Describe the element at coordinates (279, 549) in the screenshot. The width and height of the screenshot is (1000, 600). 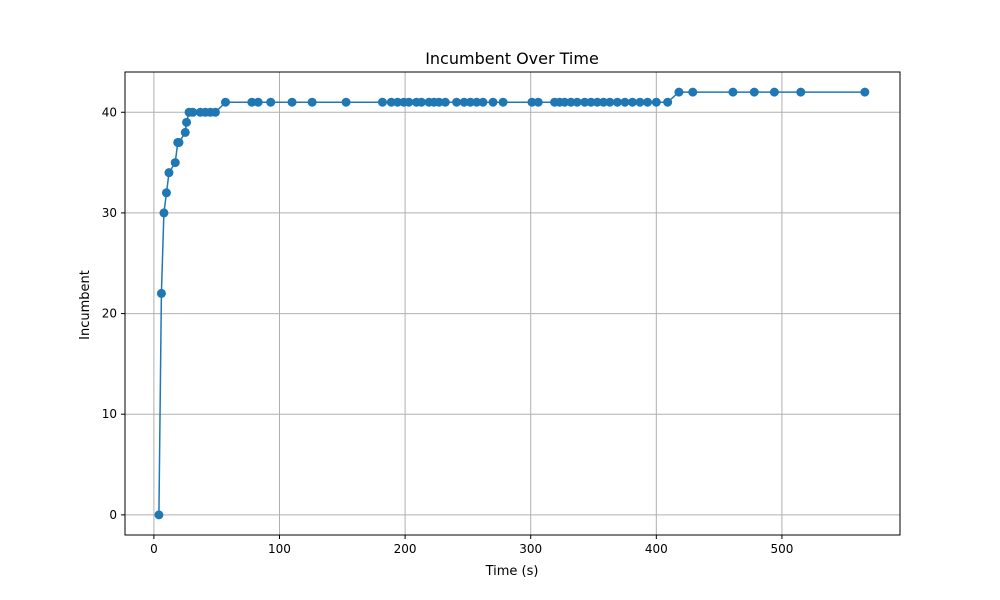
I see `x-tick-label: 100` at that location.